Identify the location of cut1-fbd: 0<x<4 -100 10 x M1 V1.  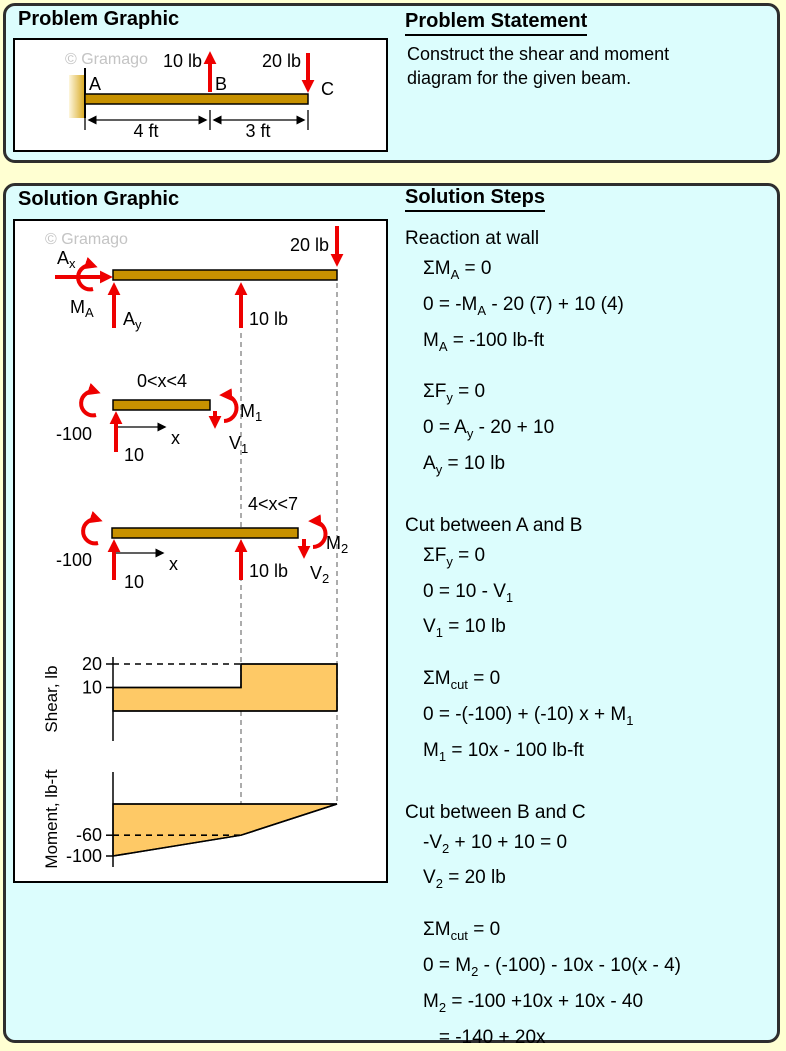
(159, 418).